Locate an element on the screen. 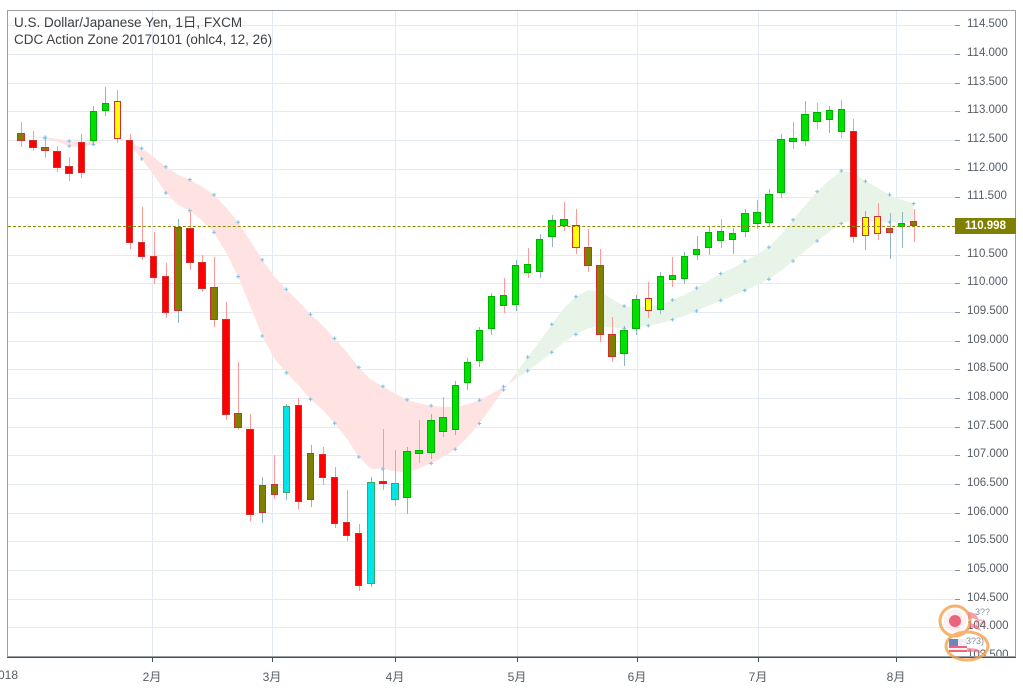  ribbon-band is located at coordinates (117, 139).